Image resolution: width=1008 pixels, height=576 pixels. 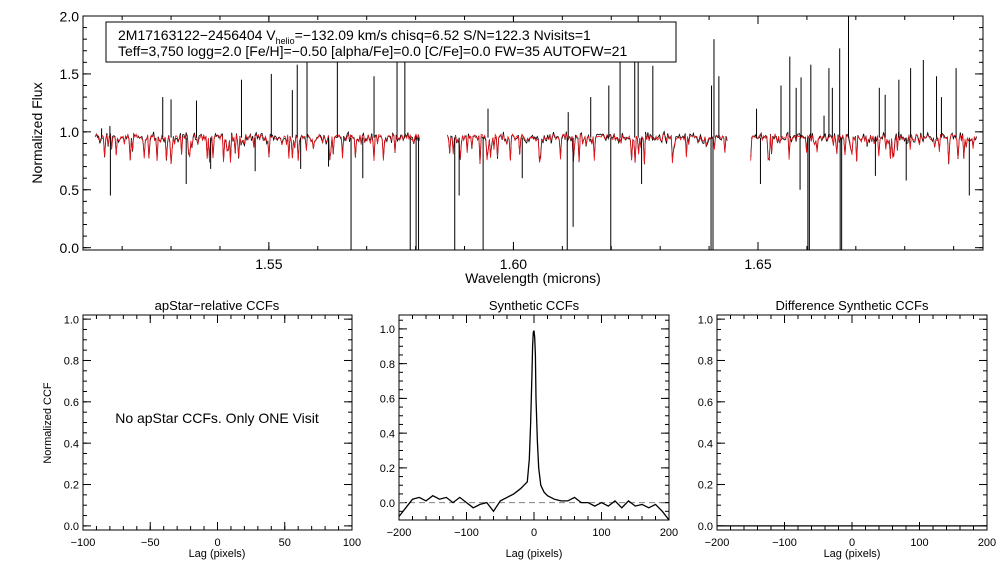 I want to click on difference-ccf-ticks: −200 −100 0 100 200 0.0 0.2 0.4 0.6 0.8 1.0, so click(x=847, y=431).